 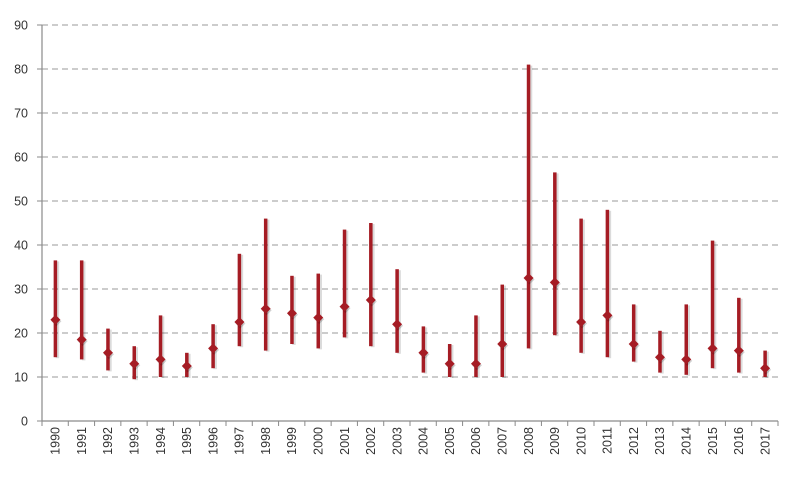 I want to click on mean-marker-1991, so click(x=81, y=339).